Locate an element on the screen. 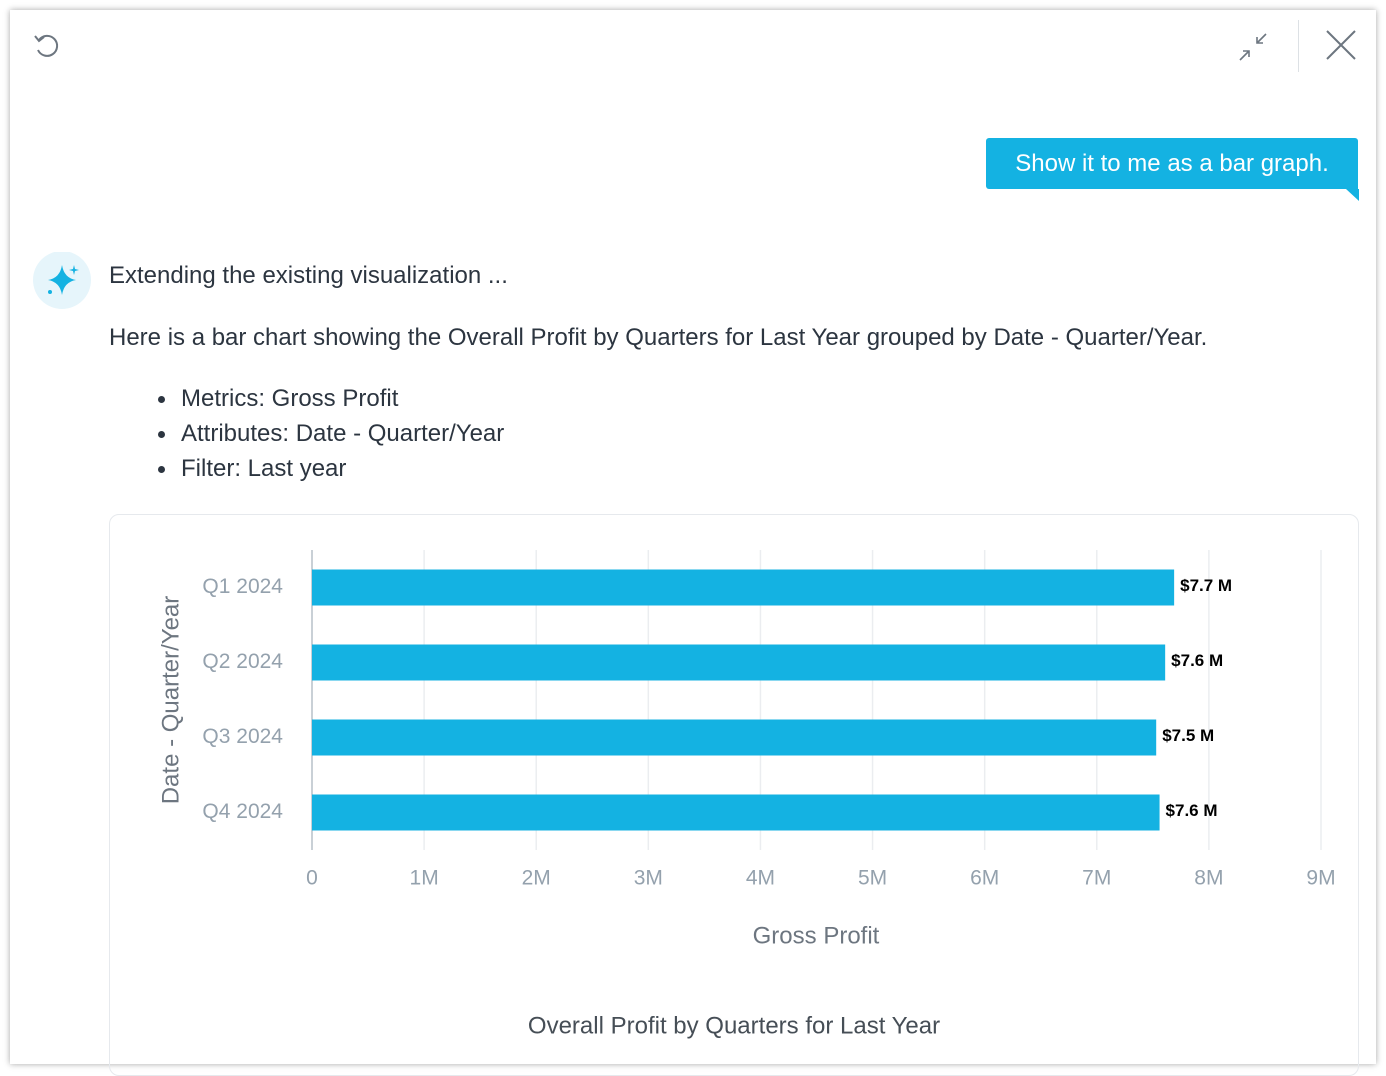 The height and width of the screenshot is (1076, 1386). y-tick-label: Q3 2024 is located at coordinates (242, 736).